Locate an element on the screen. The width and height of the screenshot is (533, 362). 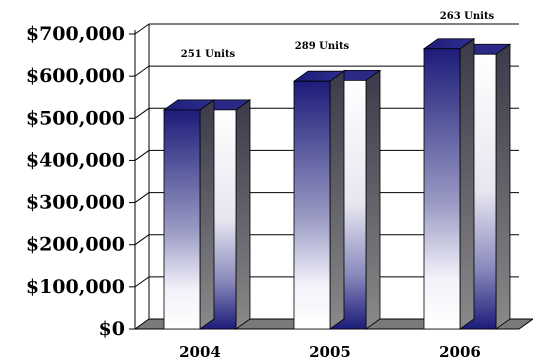
data-labels: 251 Units 289 Units 263 Units is located at coordinates (338, 35).